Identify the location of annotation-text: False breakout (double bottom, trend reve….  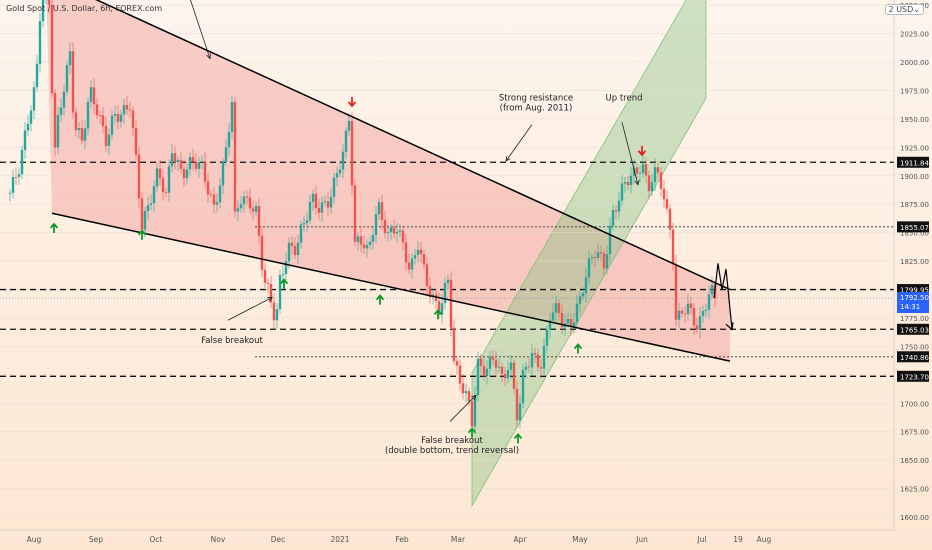
(452, 446).